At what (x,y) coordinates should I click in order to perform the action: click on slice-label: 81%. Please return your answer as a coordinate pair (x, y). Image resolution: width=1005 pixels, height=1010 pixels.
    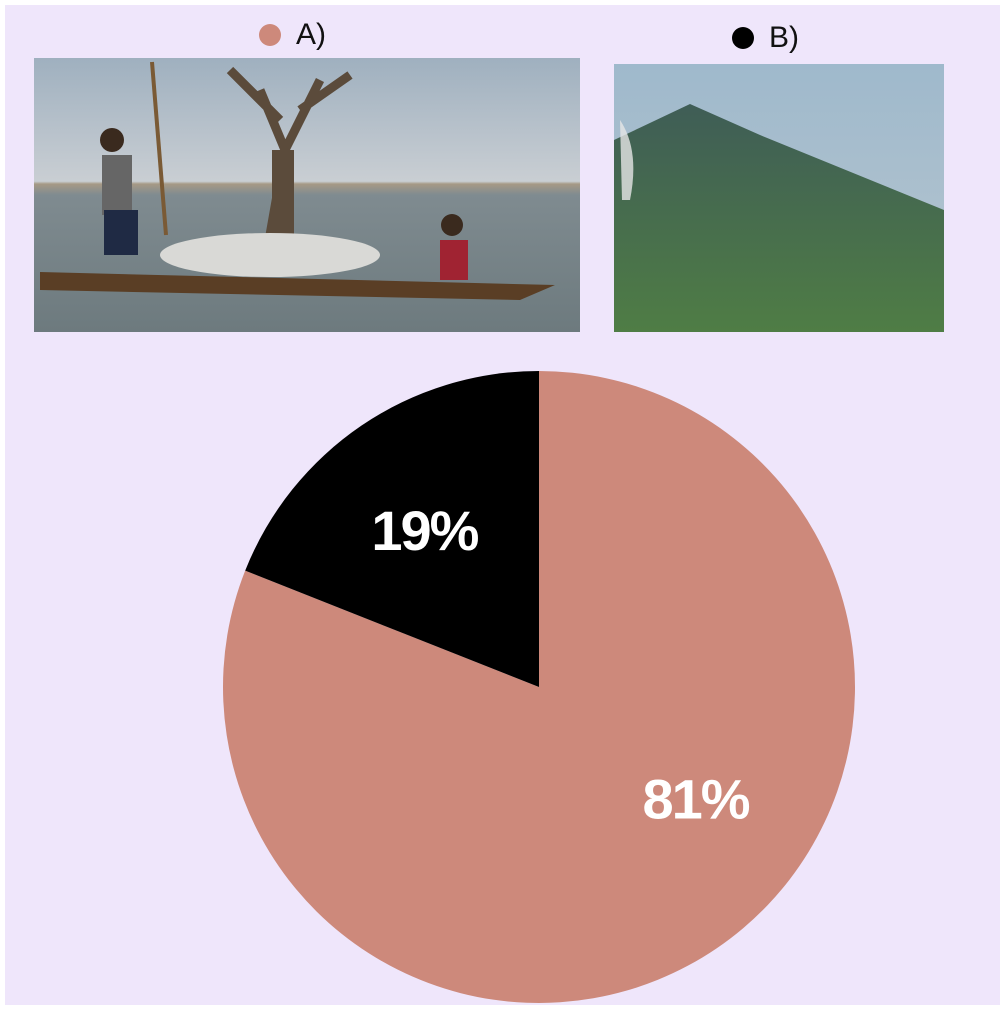
    Looking at the image, I should click on (696, 799).